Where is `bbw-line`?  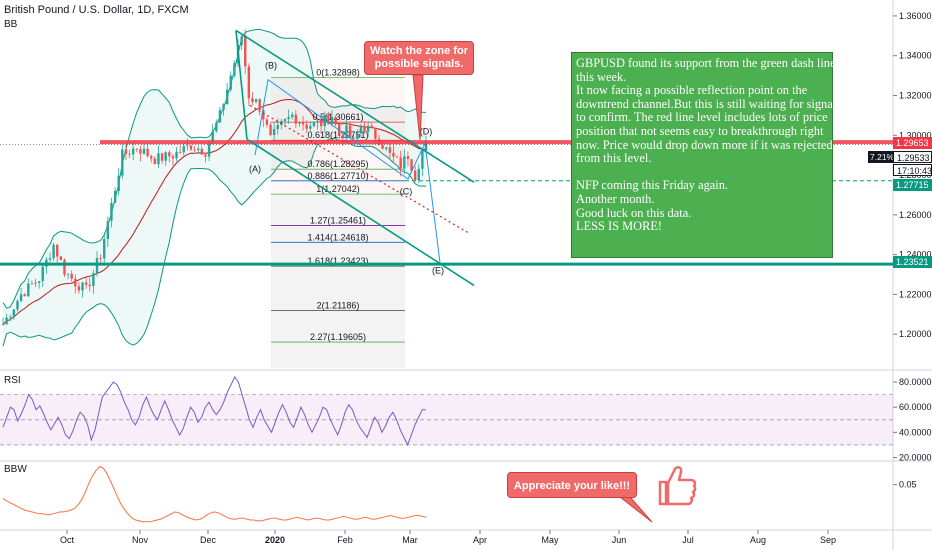 bbw-line is located at coordinates (214, 494).